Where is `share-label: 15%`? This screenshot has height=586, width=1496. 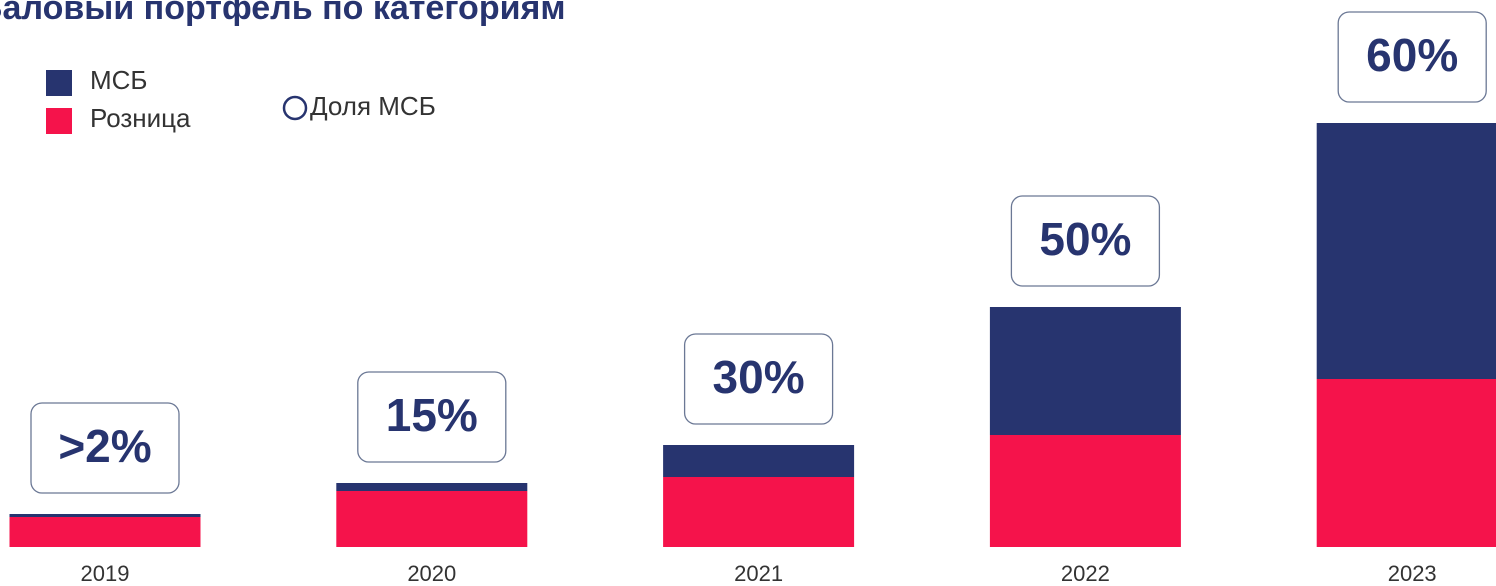 share-label: 15% is located at coordinates (432, 415).